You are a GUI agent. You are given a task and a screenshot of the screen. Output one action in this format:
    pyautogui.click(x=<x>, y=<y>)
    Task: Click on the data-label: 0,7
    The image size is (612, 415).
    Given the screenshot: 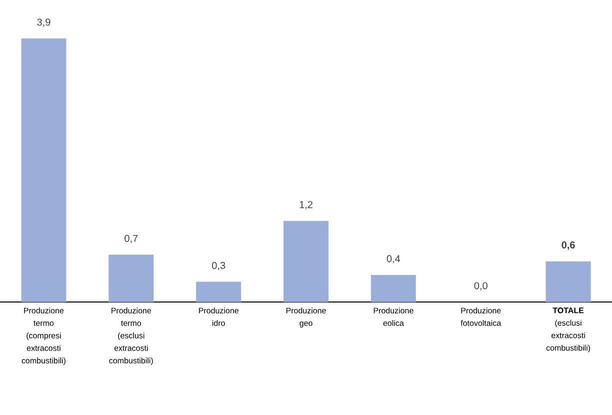 What is the action you would take?
    pyautogui.click(x=131, y=239)
    